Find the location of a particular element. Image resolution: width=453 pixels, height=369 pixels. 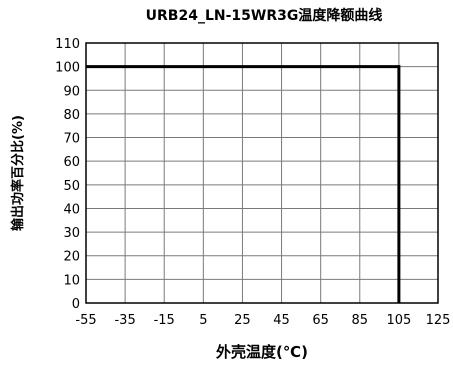

y-tick-labels: 0 10 20 30 40 50 60 70 80 90 100 110 is located at coordinates (67, 174).